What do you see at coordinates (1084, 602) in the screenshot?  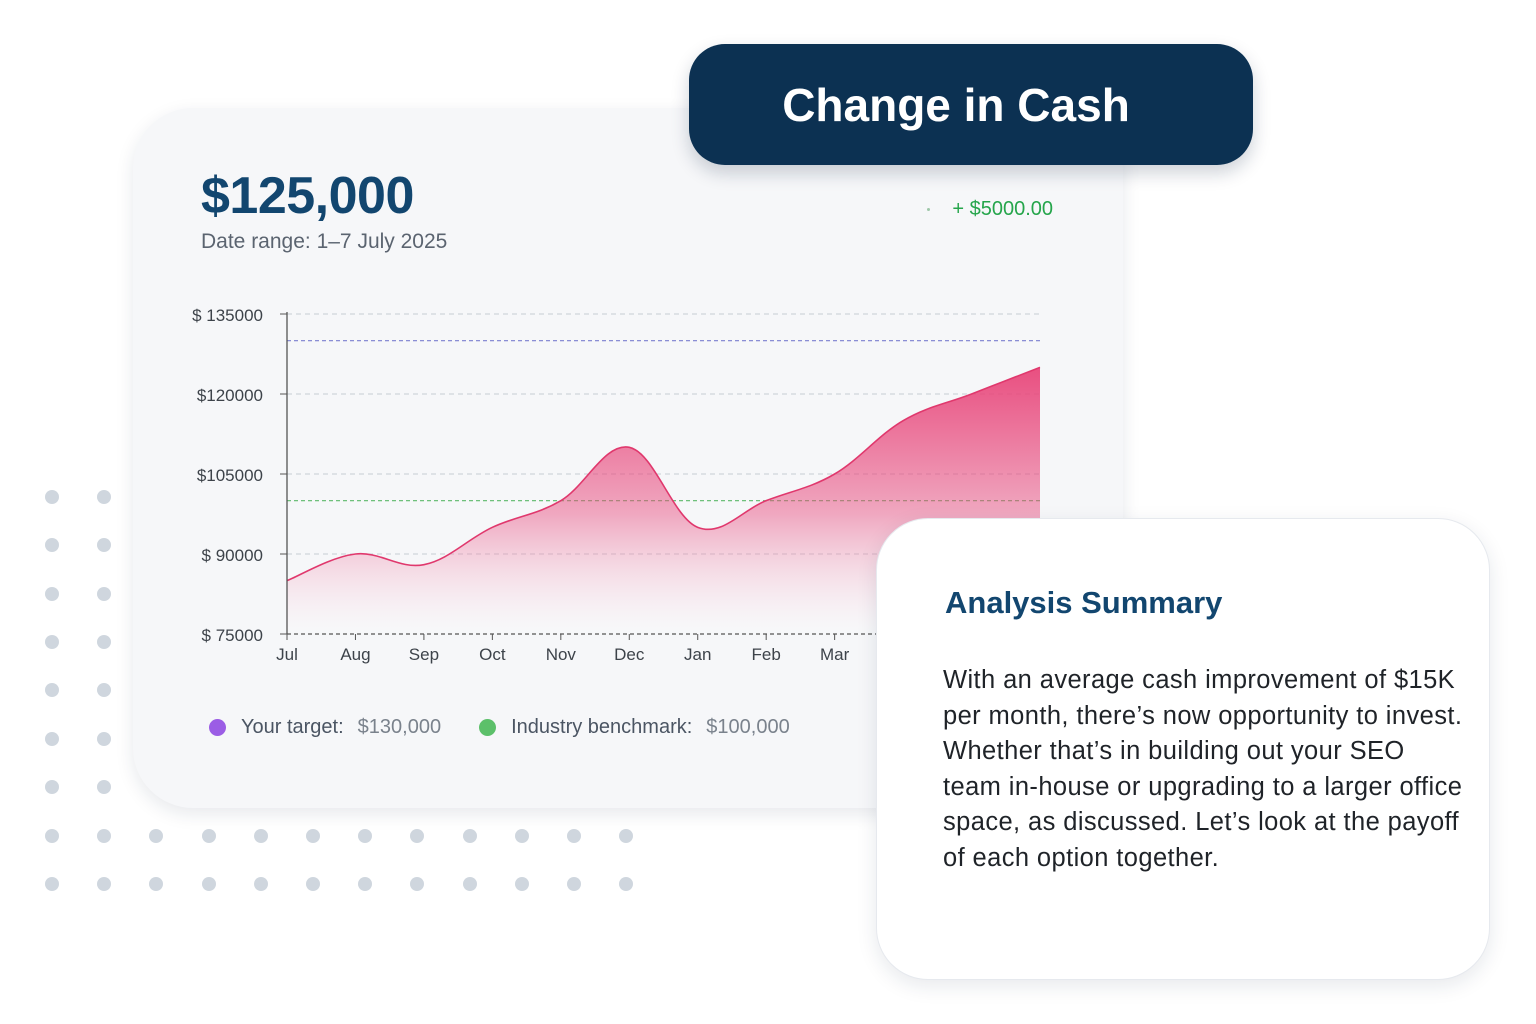 I see `analysis-title: Analysis Summary` at bounding box center [1084, 602].